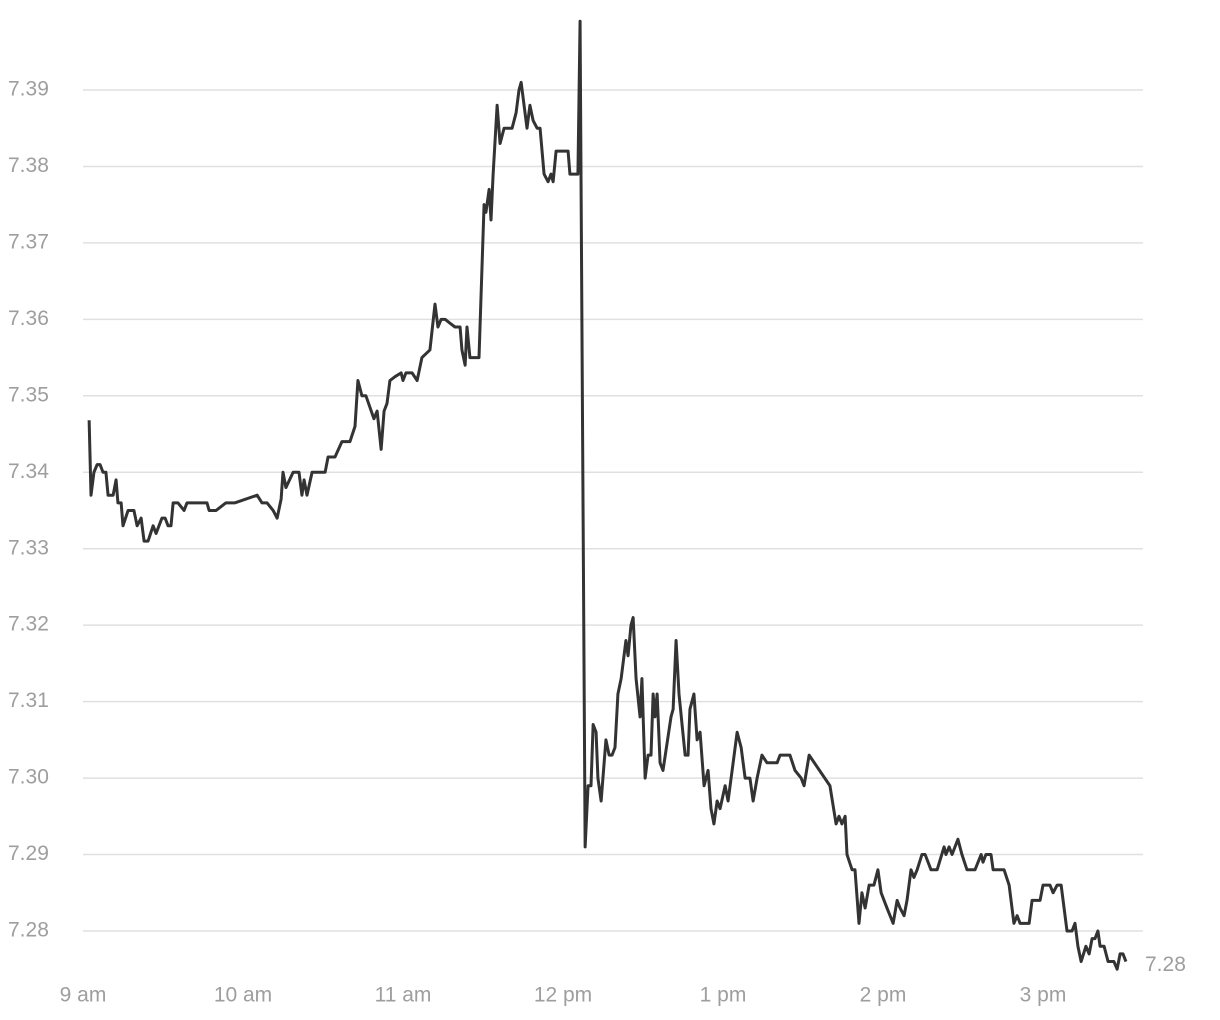 This screenshot has width=1220, height=1020. I want to click on y-tick-label: 7.36, so click(28, 318).